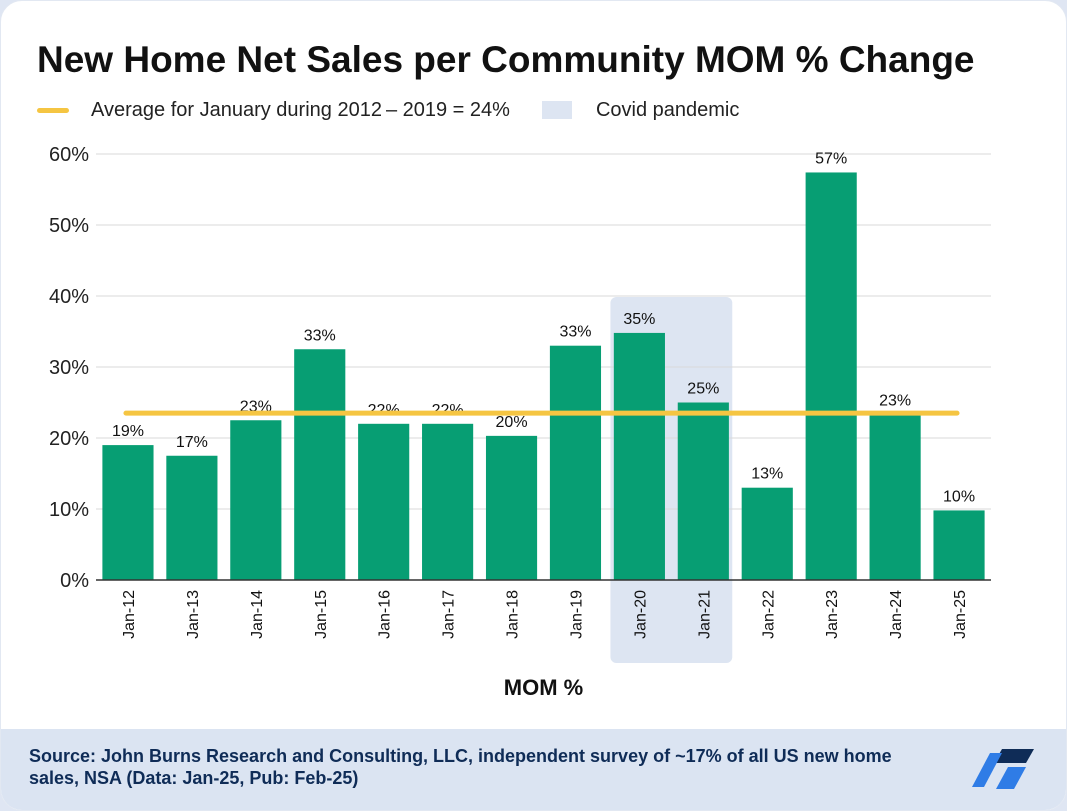 The image size is (1067, 811). I want to click on data-label: 23%, so click(895, 401).